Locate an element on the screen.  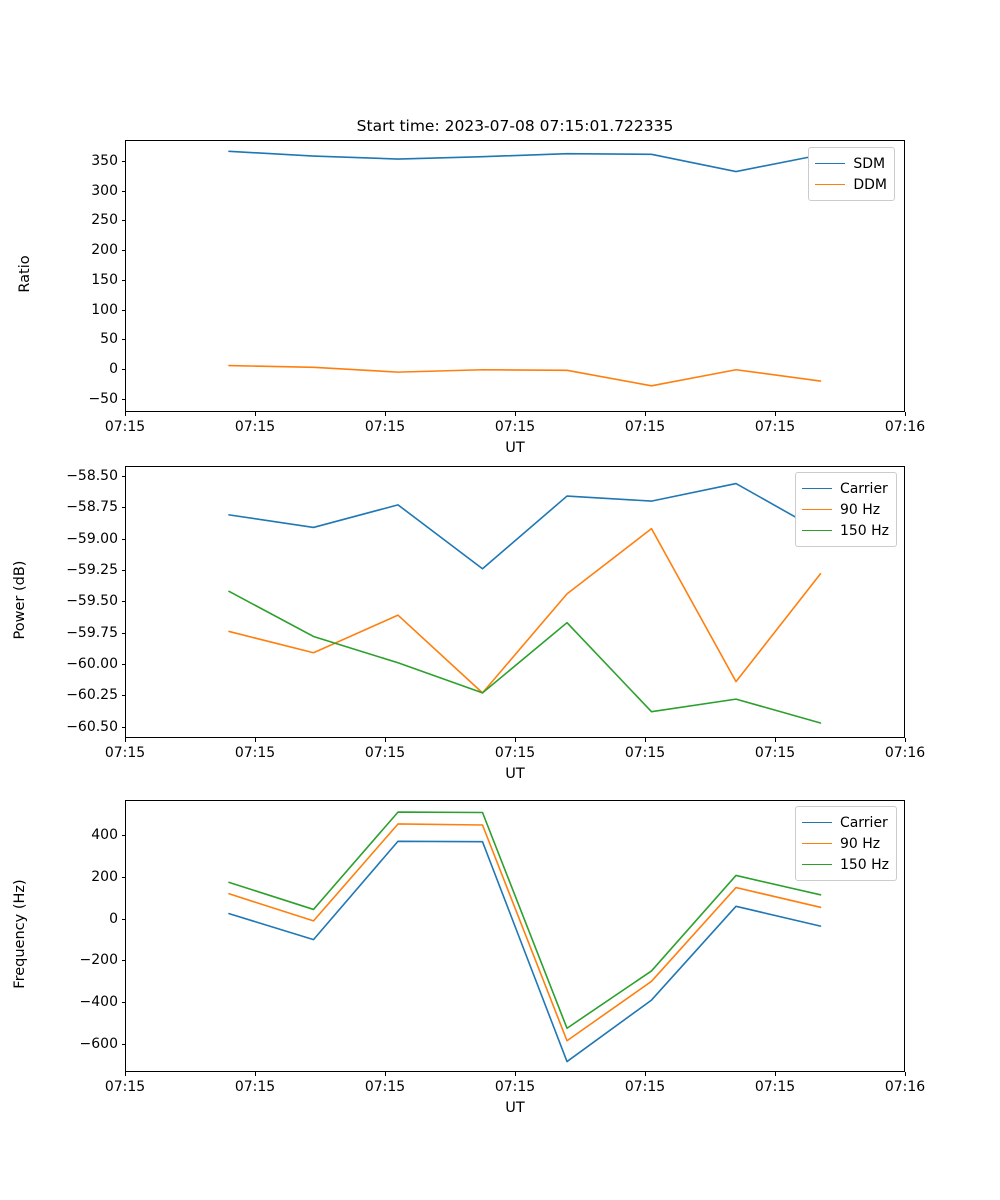
xtick-label-3-6: 07:16 is located at coordinates (905, 1087).